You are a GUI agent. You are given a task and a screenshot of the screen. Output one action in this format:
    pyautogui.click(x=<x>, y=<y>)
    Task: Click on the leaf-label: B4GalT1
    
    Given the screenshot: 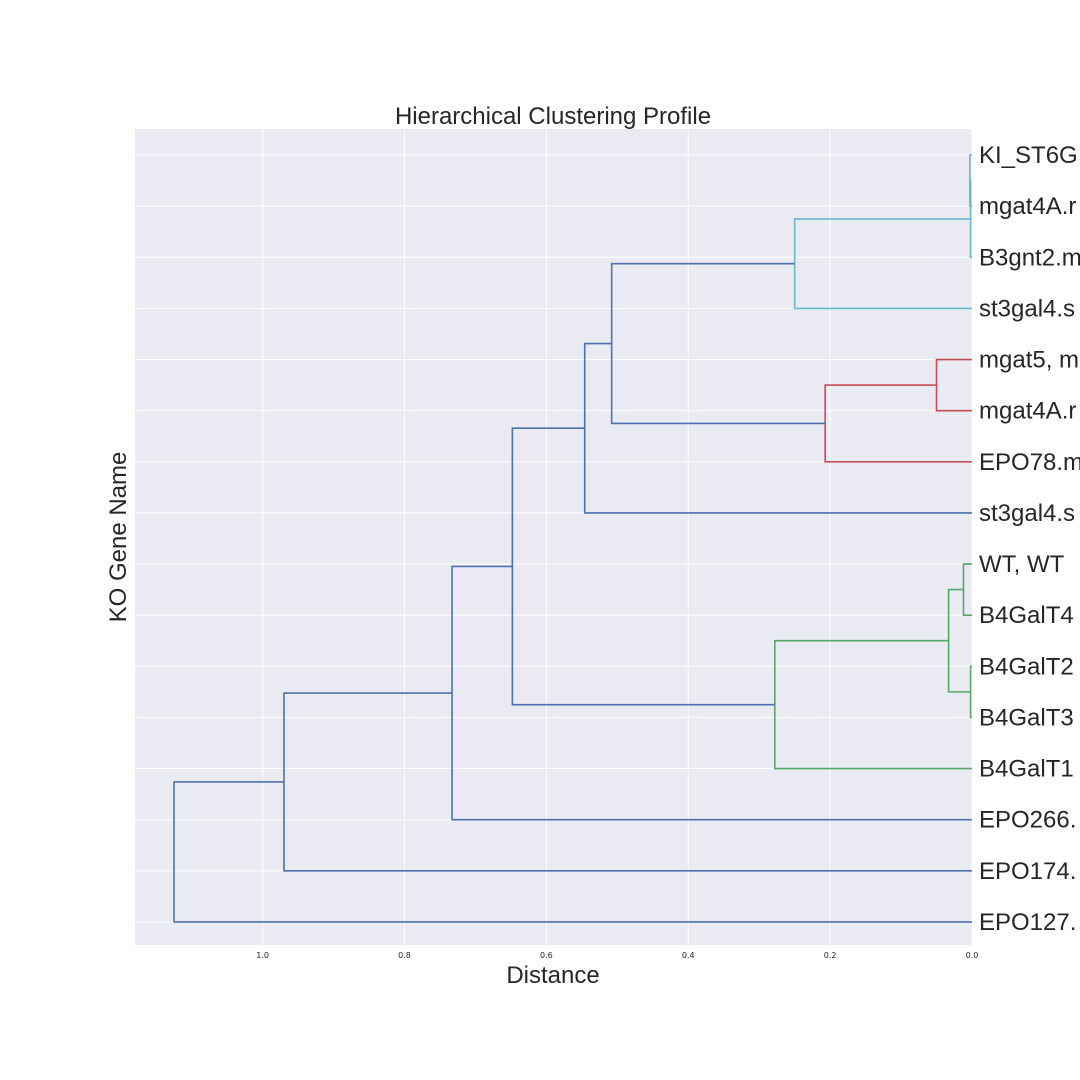 What is the action you would take?
    pyautogui.click(x=1026, y=769)
    